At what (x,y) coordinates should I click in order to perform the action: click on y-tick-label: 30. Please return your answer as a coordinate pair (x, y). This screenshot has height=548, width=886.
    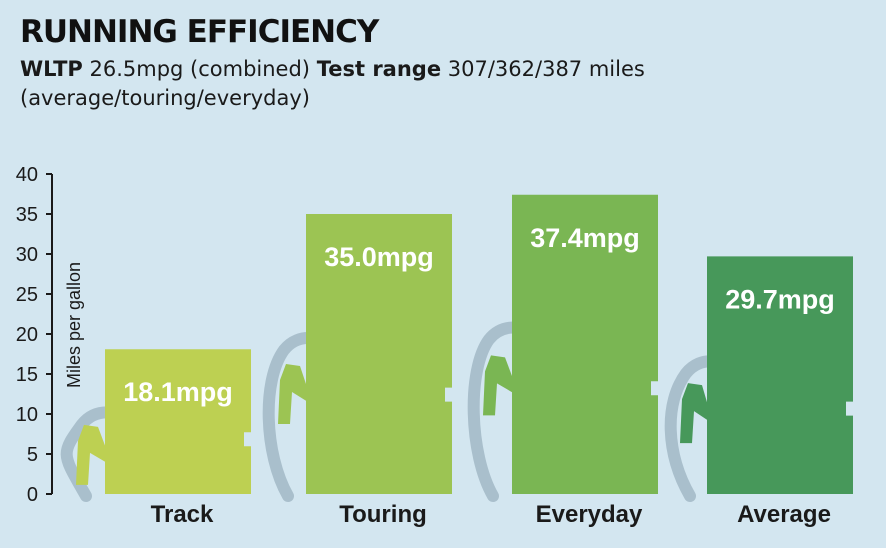
    Looking at the image, I should click on (27, 255).